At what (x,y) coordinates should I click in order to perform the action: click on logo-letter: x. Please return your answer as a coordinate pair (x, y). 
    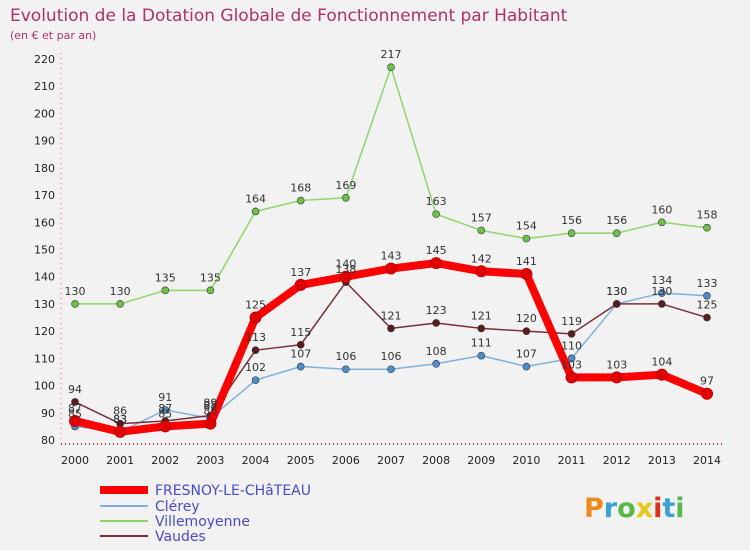
    Looking at the image, I should click on (644, 508).